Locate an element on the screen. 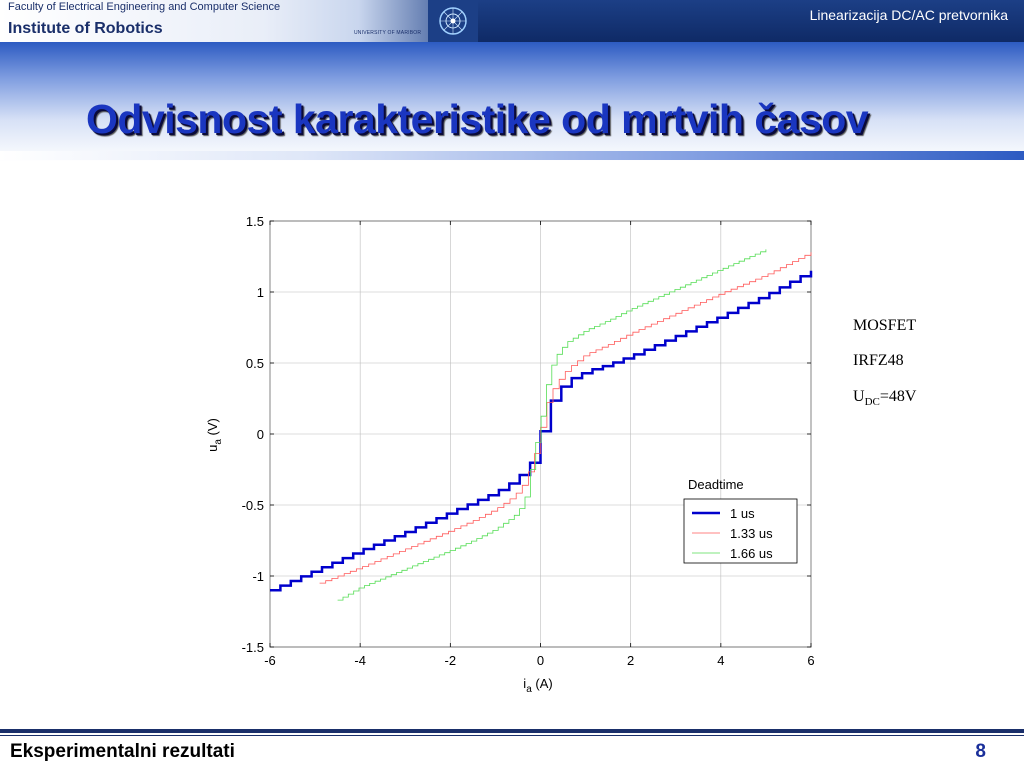 The image size is (1024, 768). section-name: Eksperimentalni rezultati is located at coordinates (122, 751).